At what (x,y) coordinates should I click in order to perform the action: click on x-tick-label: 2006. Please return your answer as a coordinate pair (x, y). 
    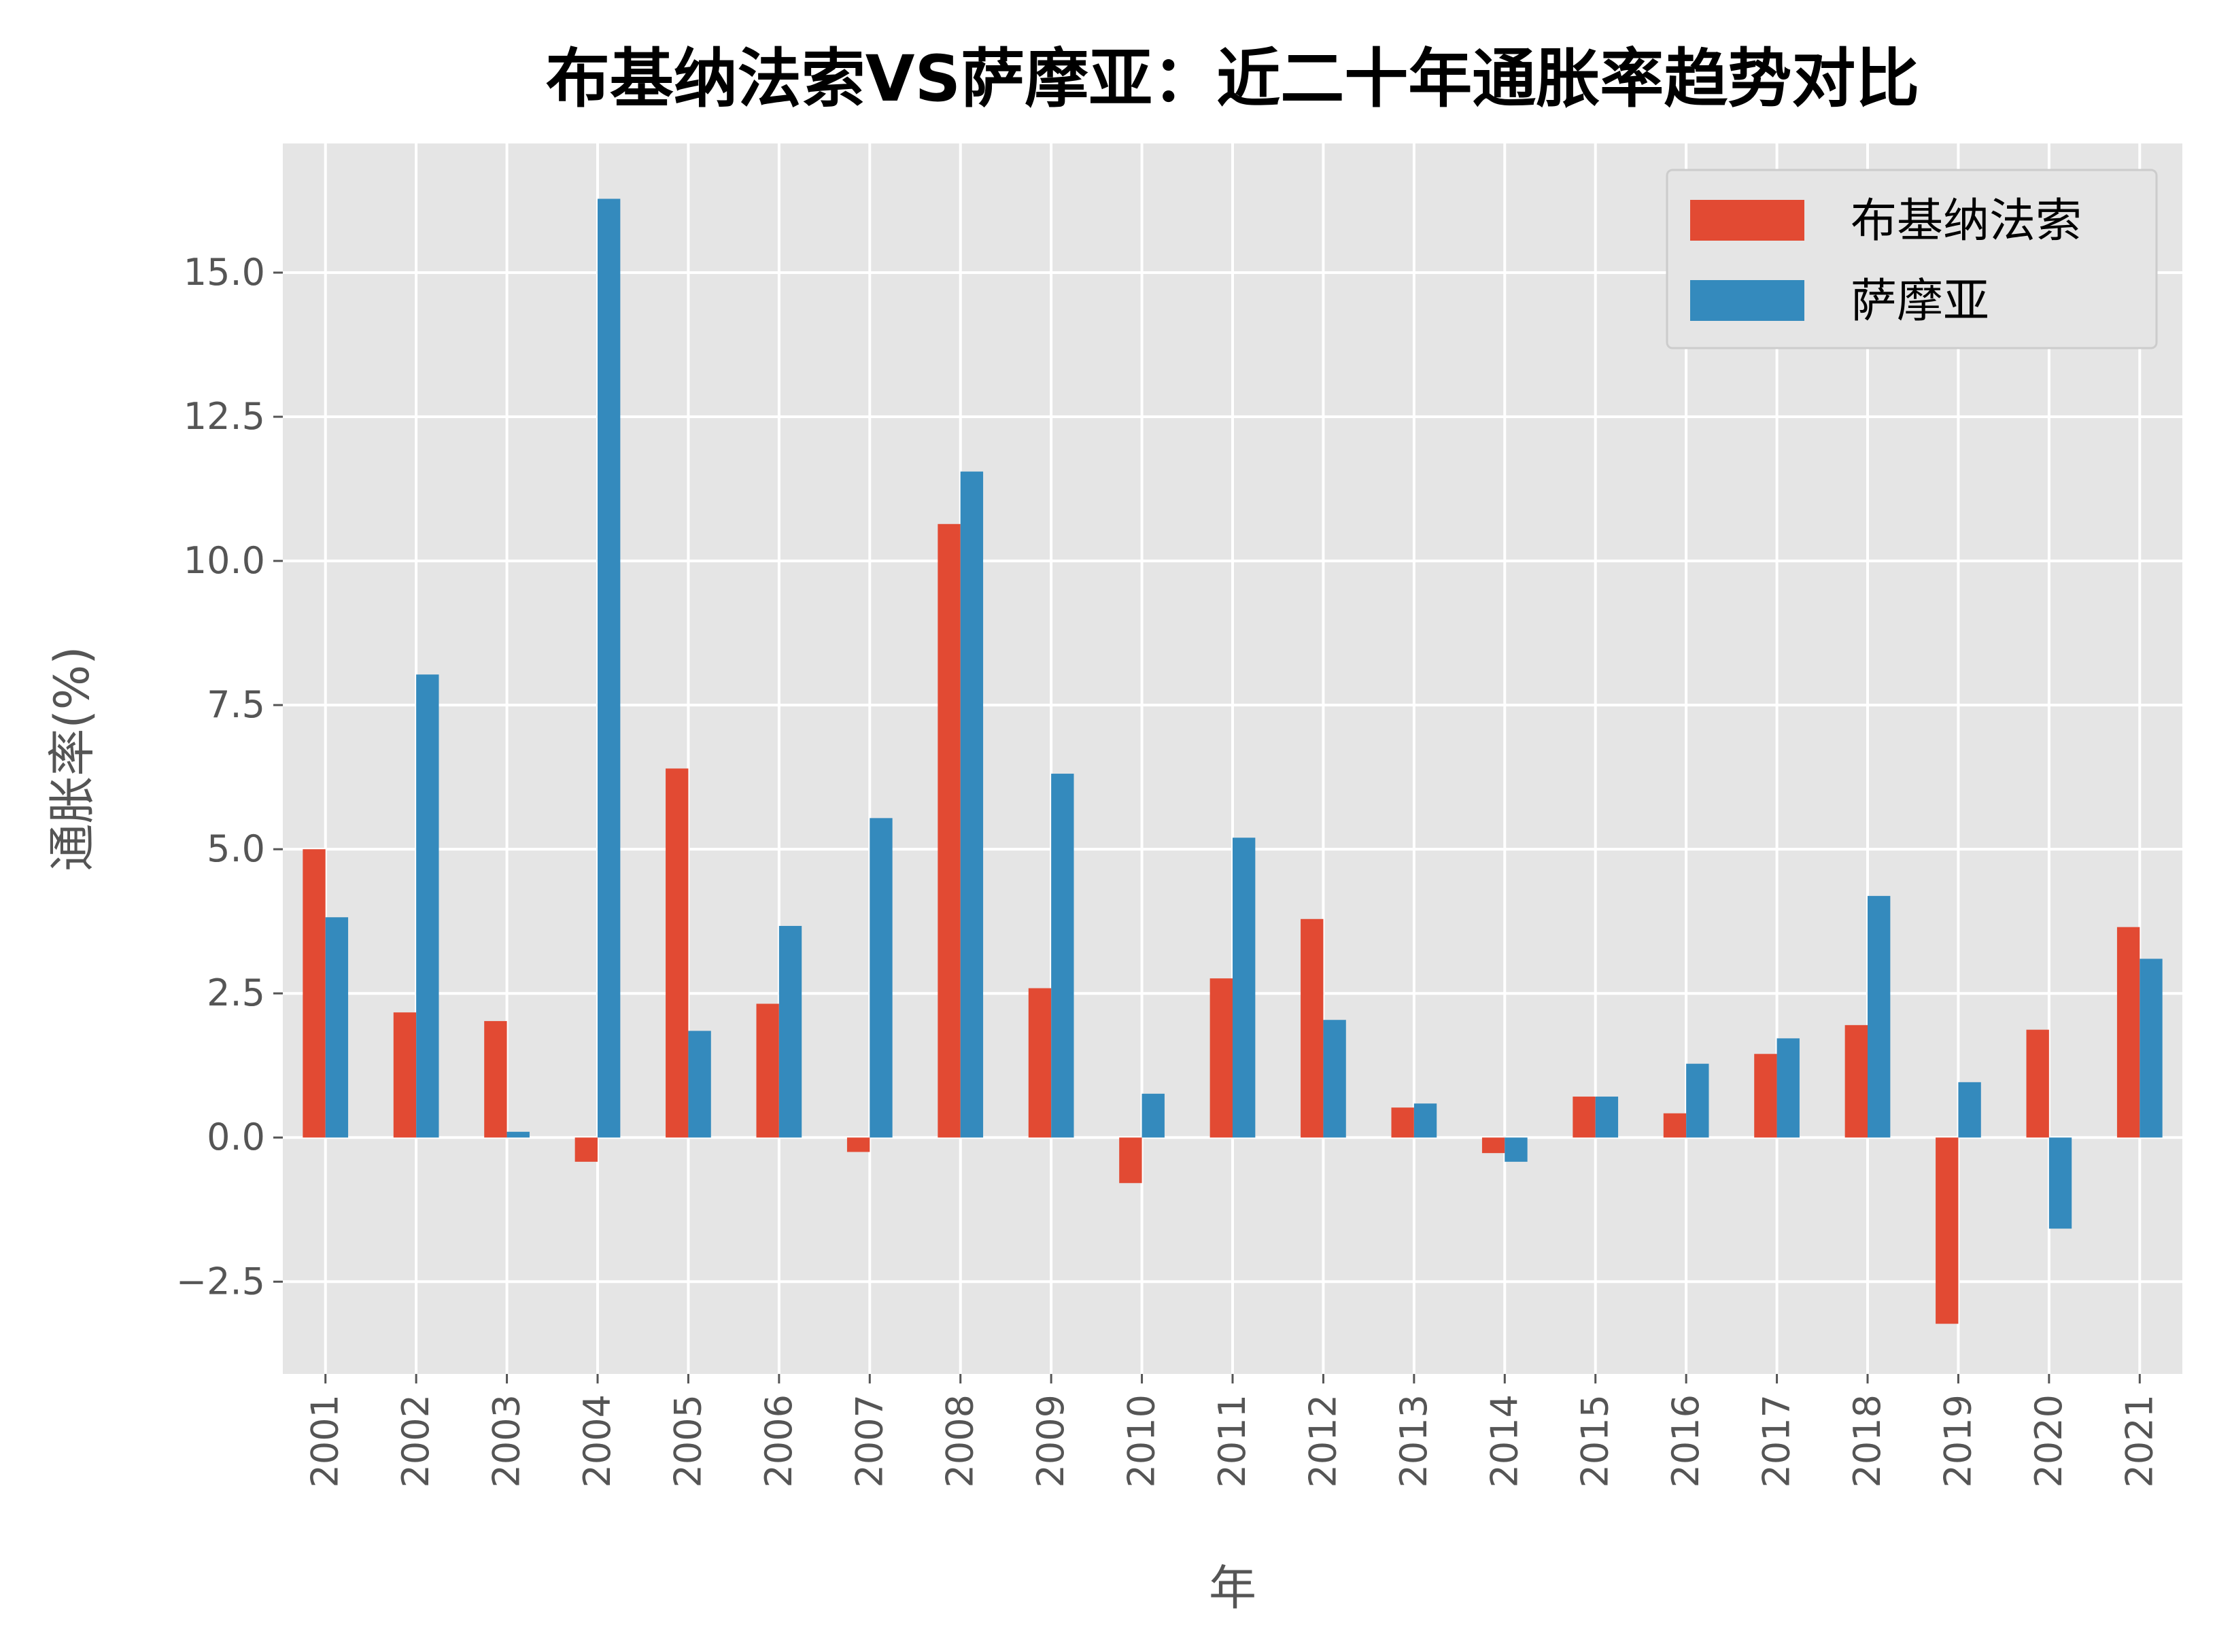
    Looking at the image, I should click on (778, 1440).